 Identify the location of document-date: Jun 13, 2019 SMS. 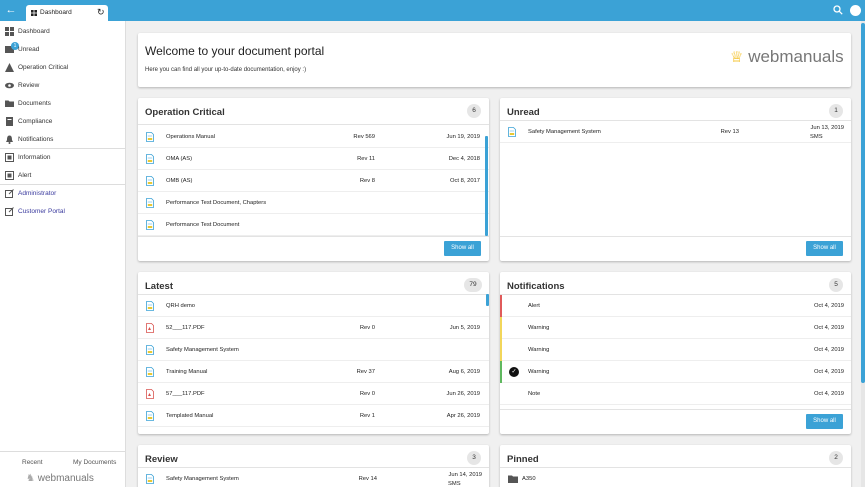
(819, 133).